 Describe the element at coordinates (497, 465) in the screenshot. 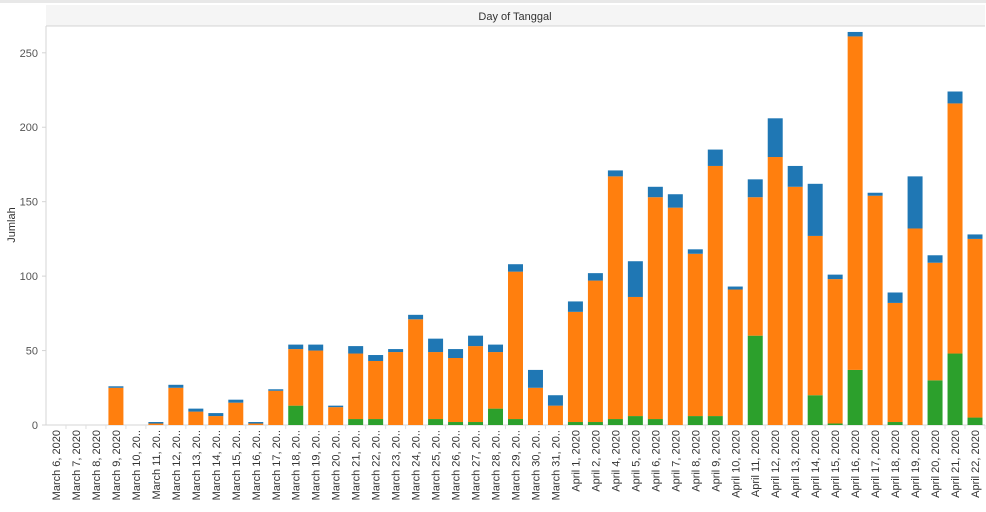

I see `x-tick-label: March 28, 20..` at that location.